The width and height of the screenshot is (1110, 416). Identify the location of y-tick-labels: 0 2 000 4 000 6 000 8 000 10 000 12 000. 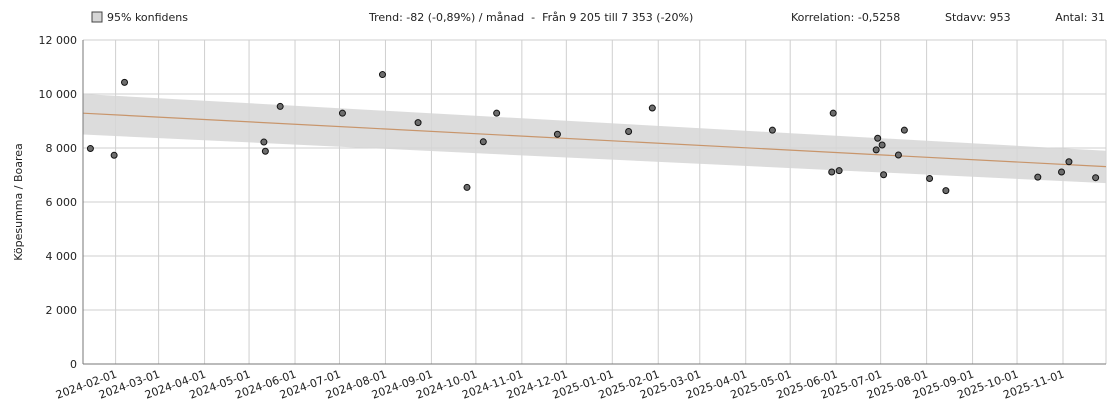
(58, 202).